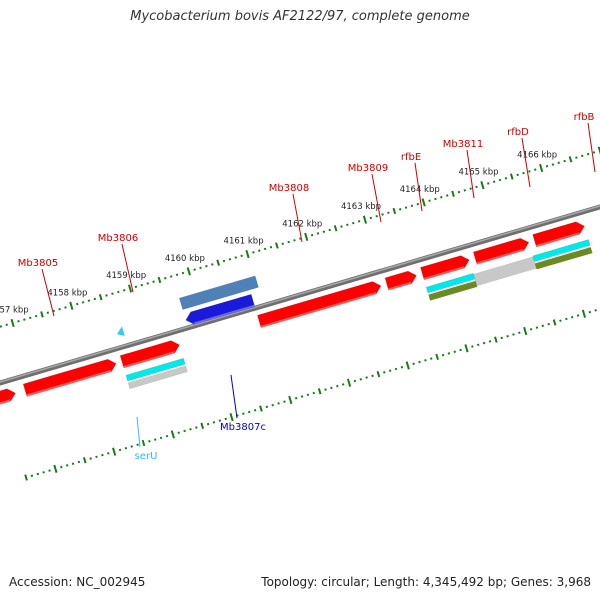 The width and height of the screenshot is (600, 600). I want to click on feature-cds-mb3808, so click(319, 305).